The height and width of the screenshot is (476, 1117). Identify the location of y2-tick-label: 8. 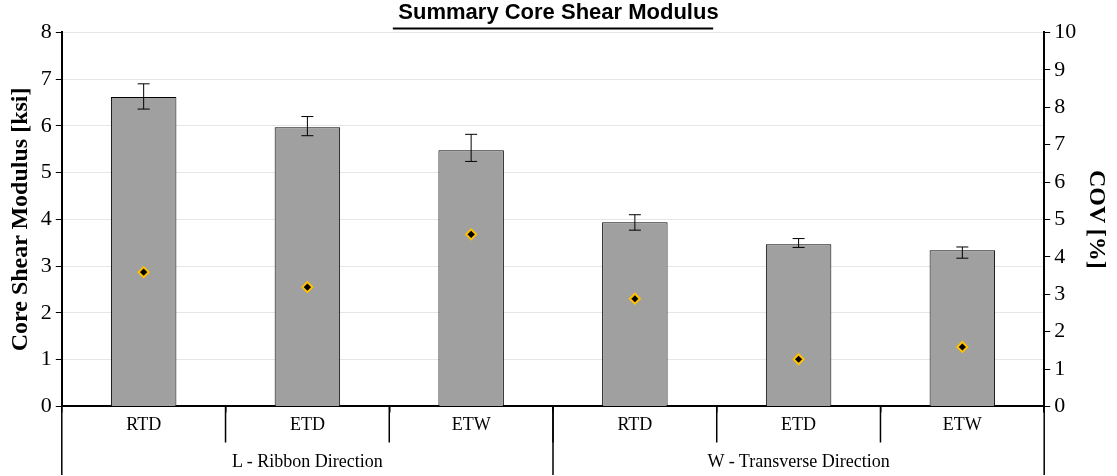
(1060, 105).